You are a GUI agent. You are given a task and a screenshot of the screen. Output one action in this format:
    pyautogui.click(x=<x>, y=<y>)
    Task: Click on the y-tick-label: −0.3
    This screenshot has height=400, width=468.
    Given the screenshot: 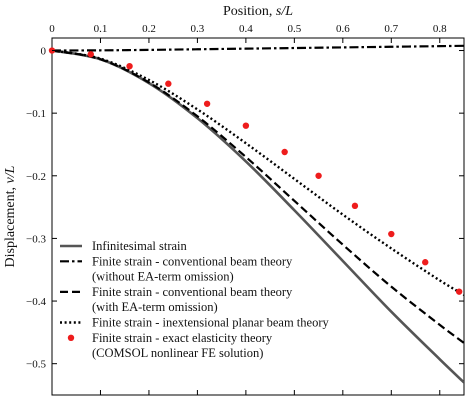 What is the action you would take?
    pyautogui.click(x=36, y=239)
    